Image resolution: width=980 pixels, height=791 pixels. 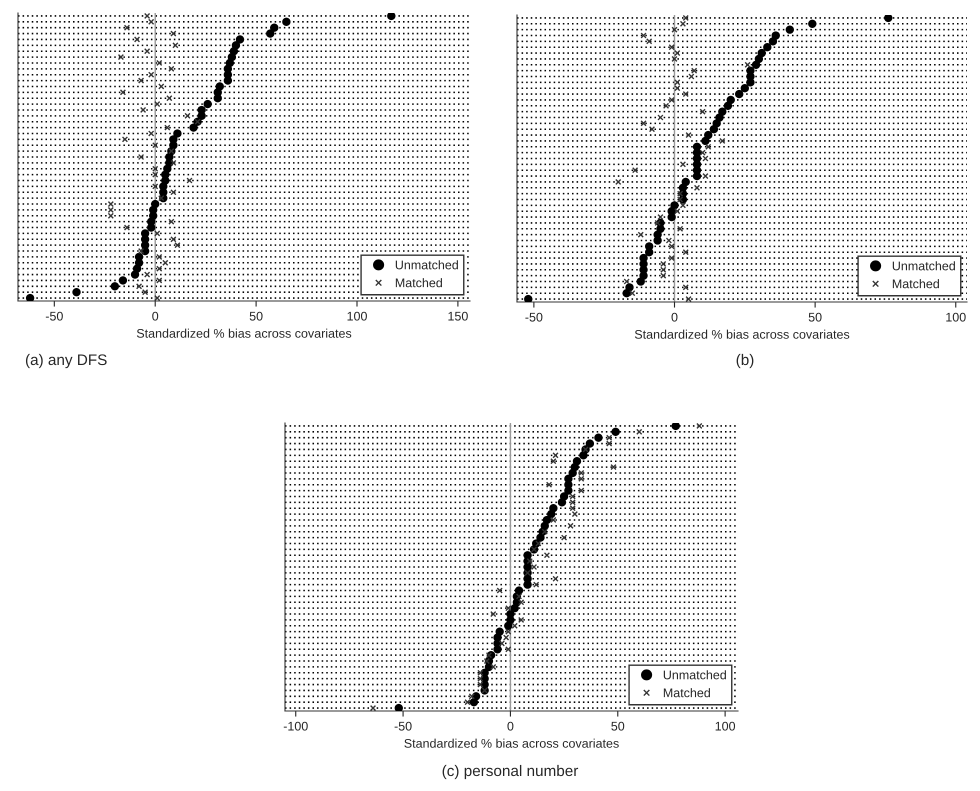 I want to click on legend-label: Unmatched, so click(x=923, y=265).